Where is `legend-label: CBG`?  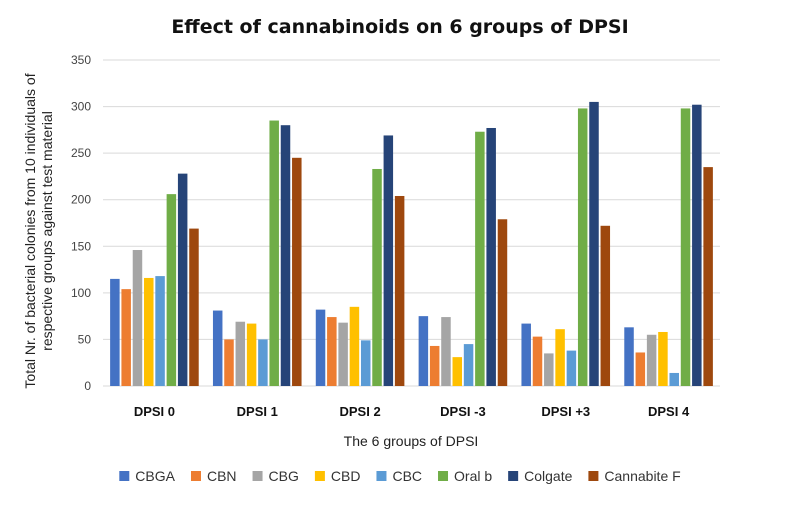 legend-label: CBG is located at coordinates (284, 476).